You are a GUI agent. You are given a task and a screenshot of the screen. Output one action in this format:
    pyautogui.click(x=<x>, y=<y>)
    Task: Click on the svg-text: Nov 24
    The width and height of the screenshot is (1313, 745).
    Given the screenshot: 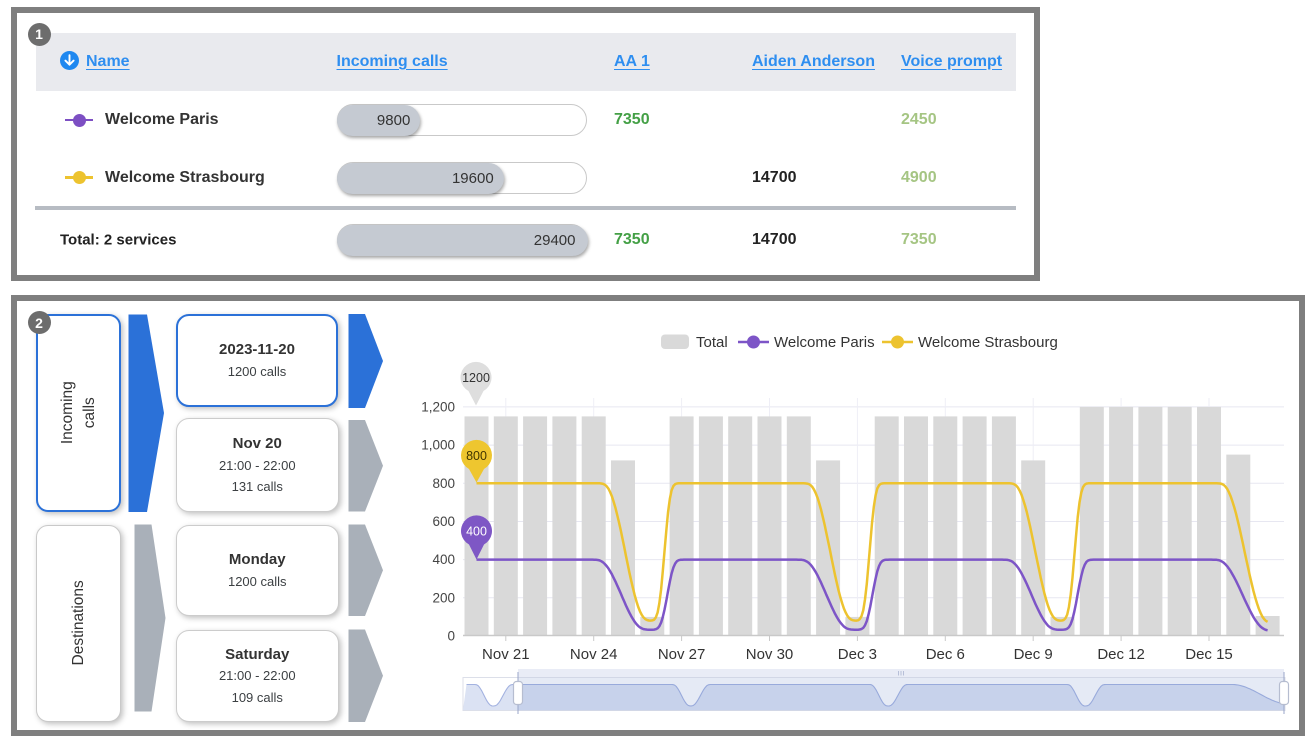 What is the action you would take?
    pyautogui.click(x=594, y=654)
    